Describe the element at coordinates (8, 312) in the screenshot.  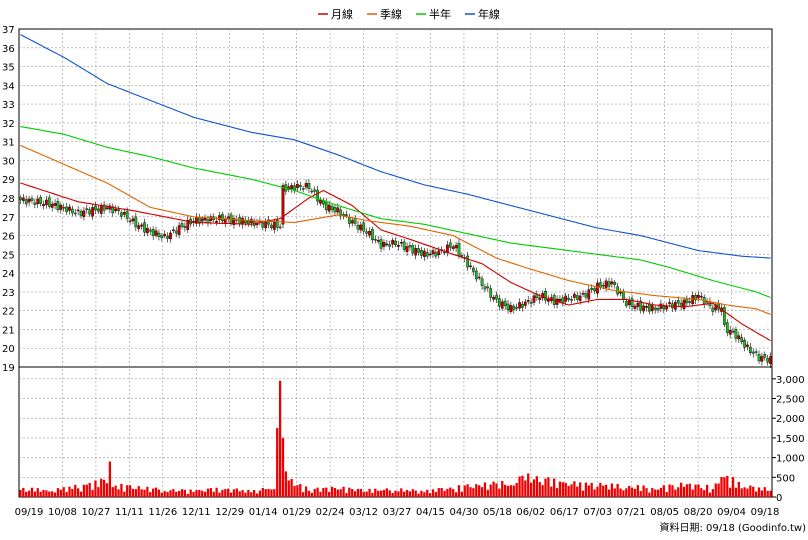
I see `price-tick-label: 22` at that location.